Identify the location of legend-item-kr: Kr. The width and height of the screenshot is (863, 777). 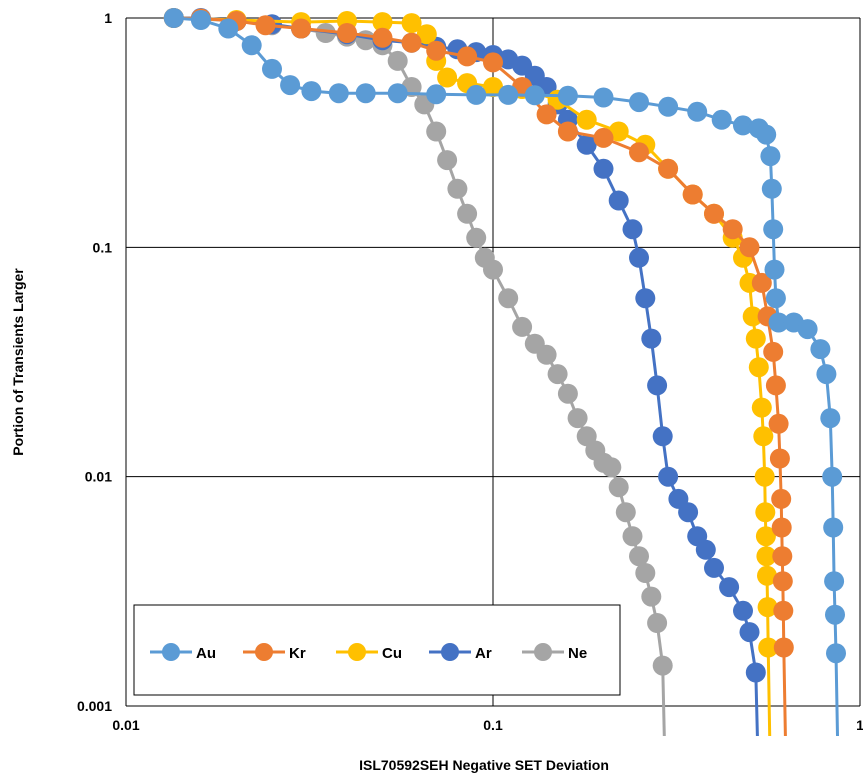
(274, 652).